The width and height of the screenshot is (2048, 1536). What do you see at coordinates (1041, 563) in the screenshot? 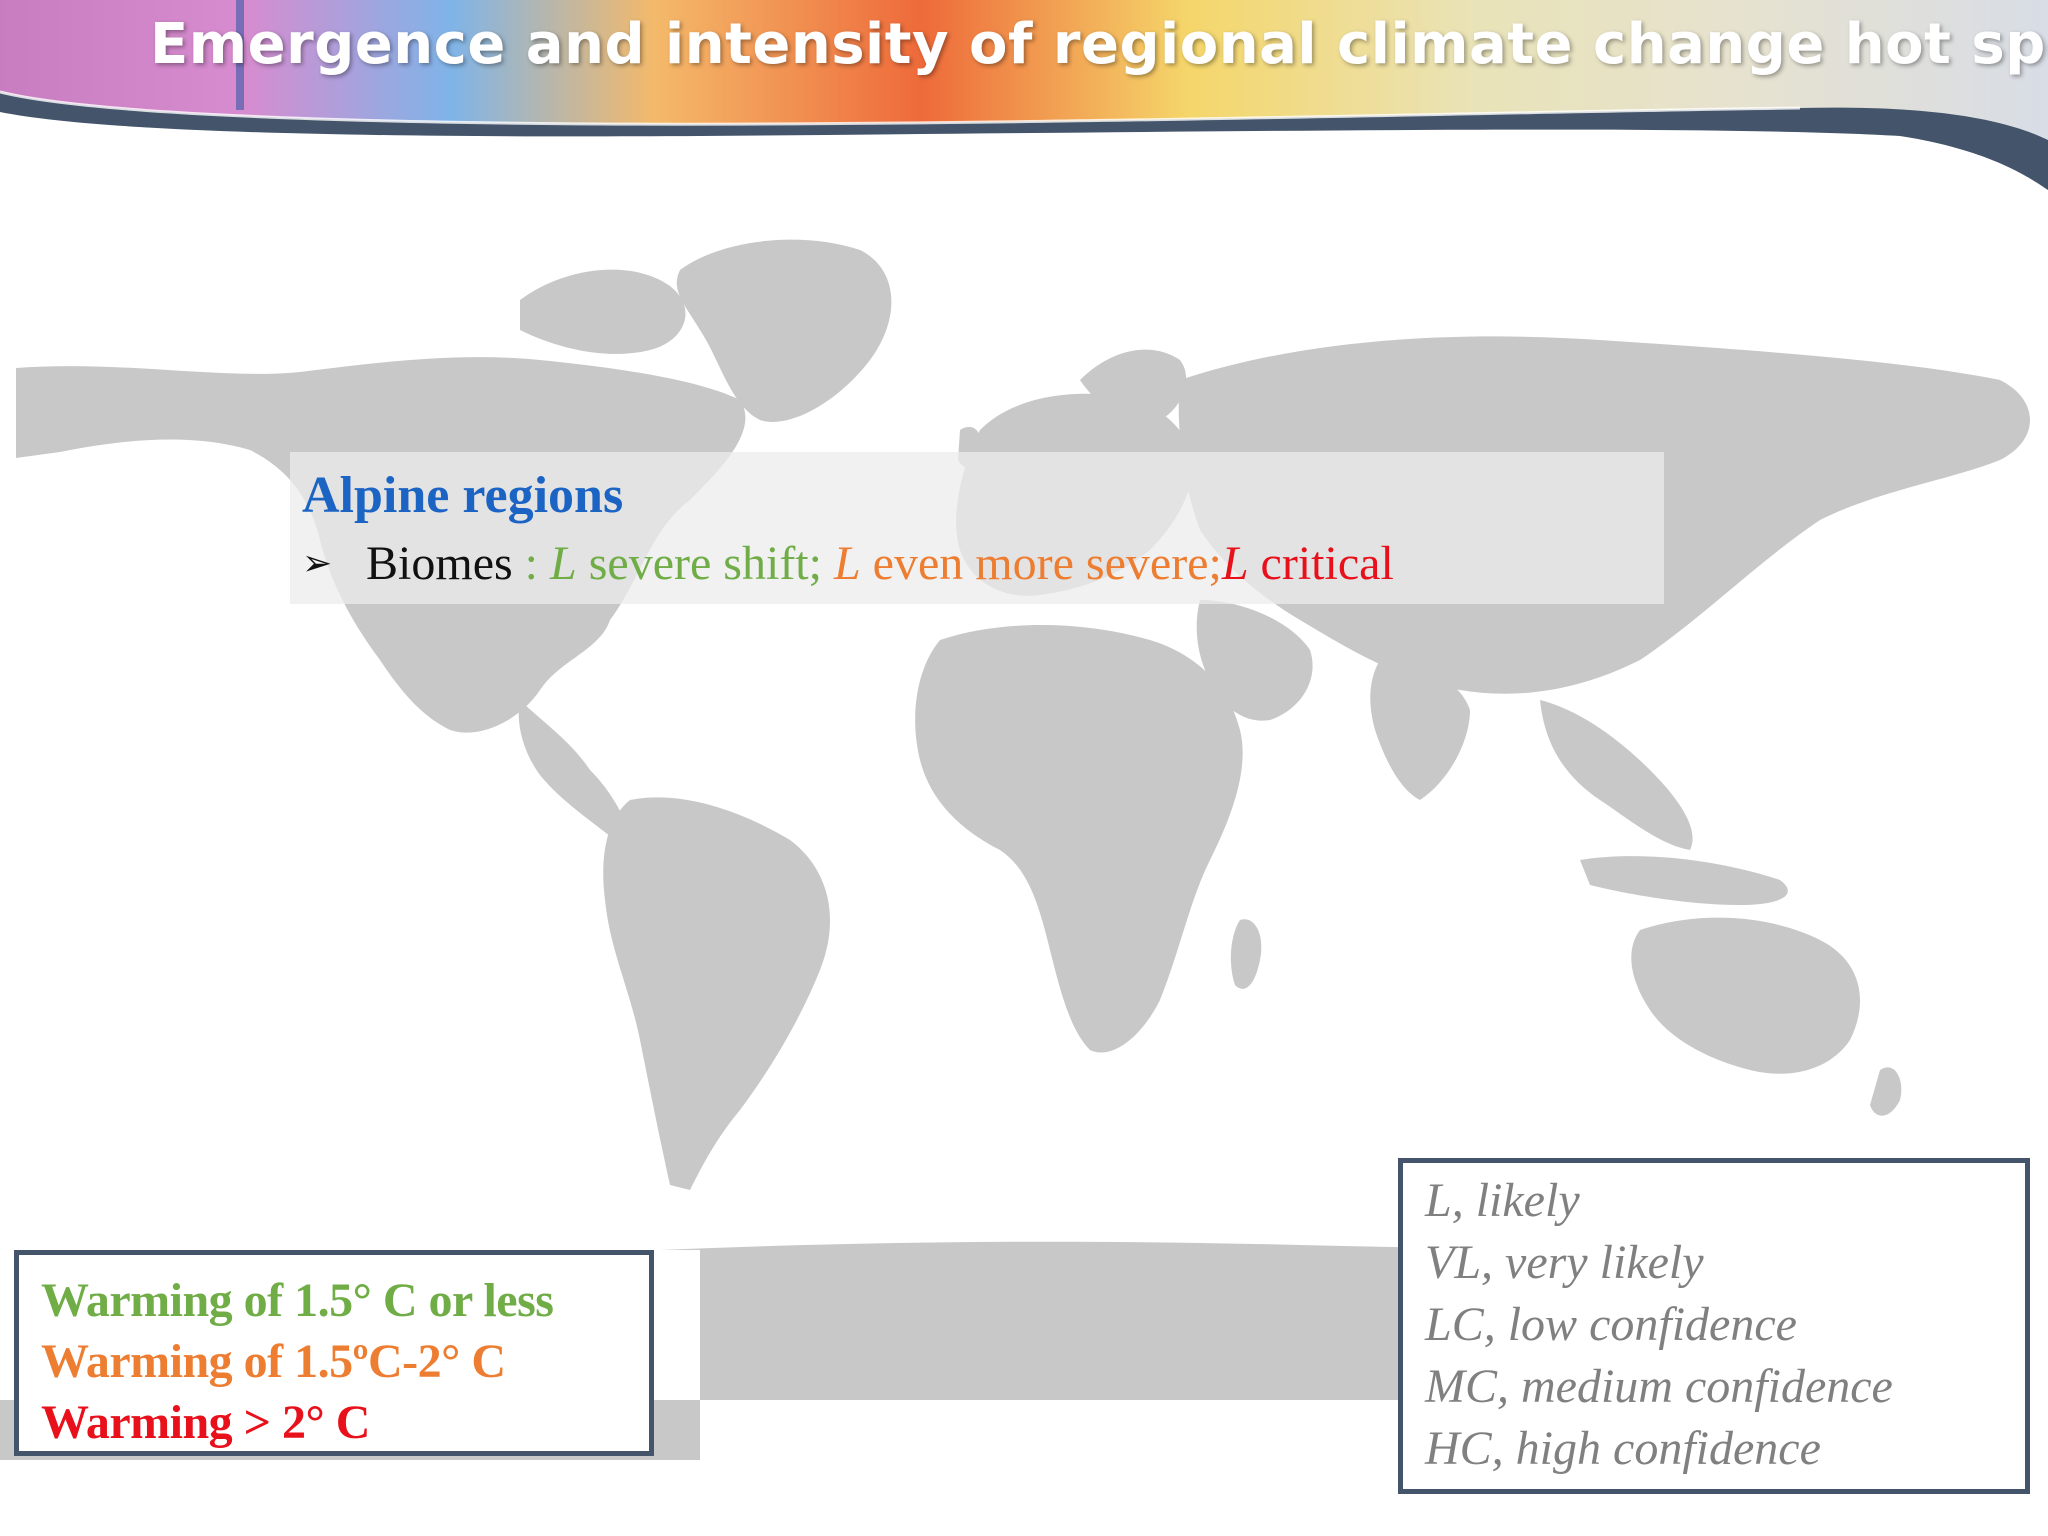
I see `impact-text-orange: even more severe;` at bounding box center [1041, 563].